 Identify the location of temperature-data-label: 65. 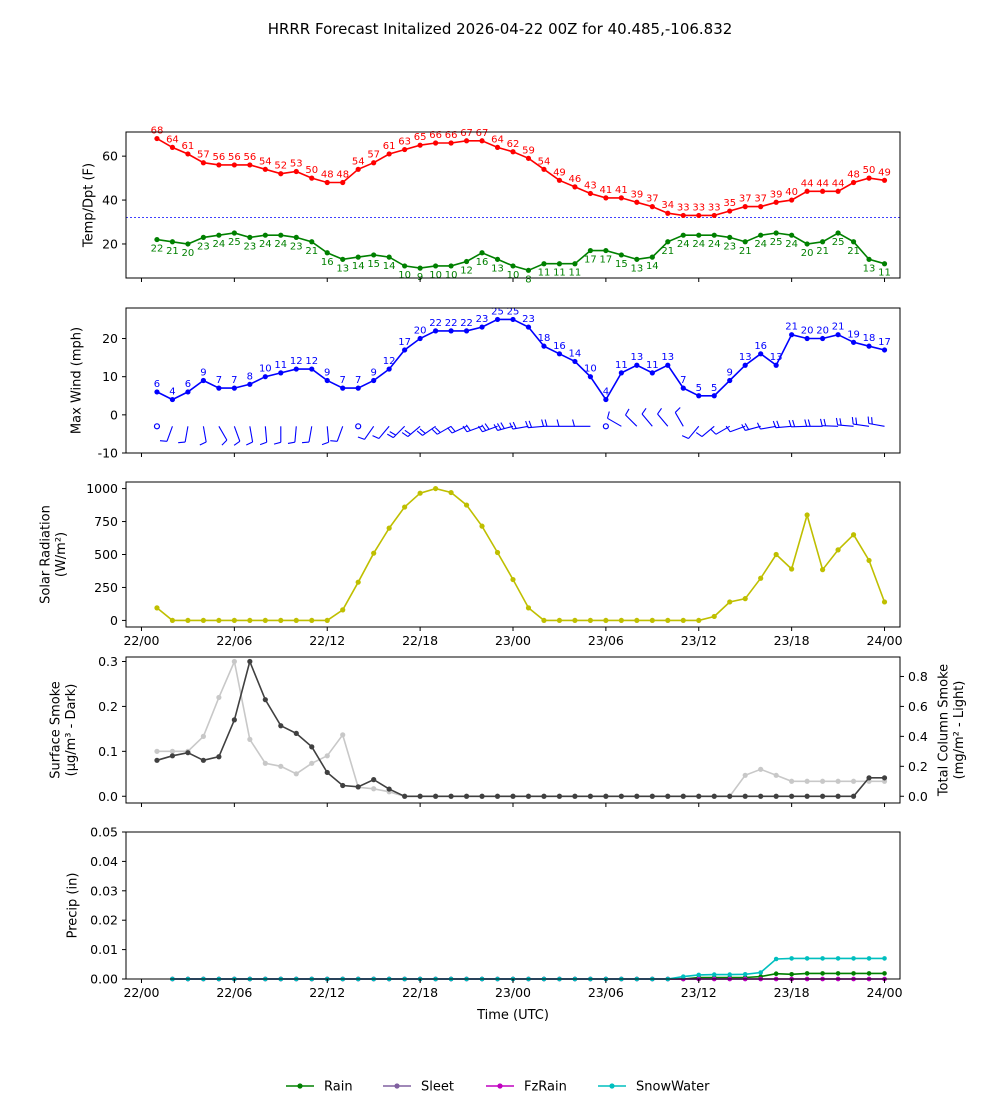
(420, 137).